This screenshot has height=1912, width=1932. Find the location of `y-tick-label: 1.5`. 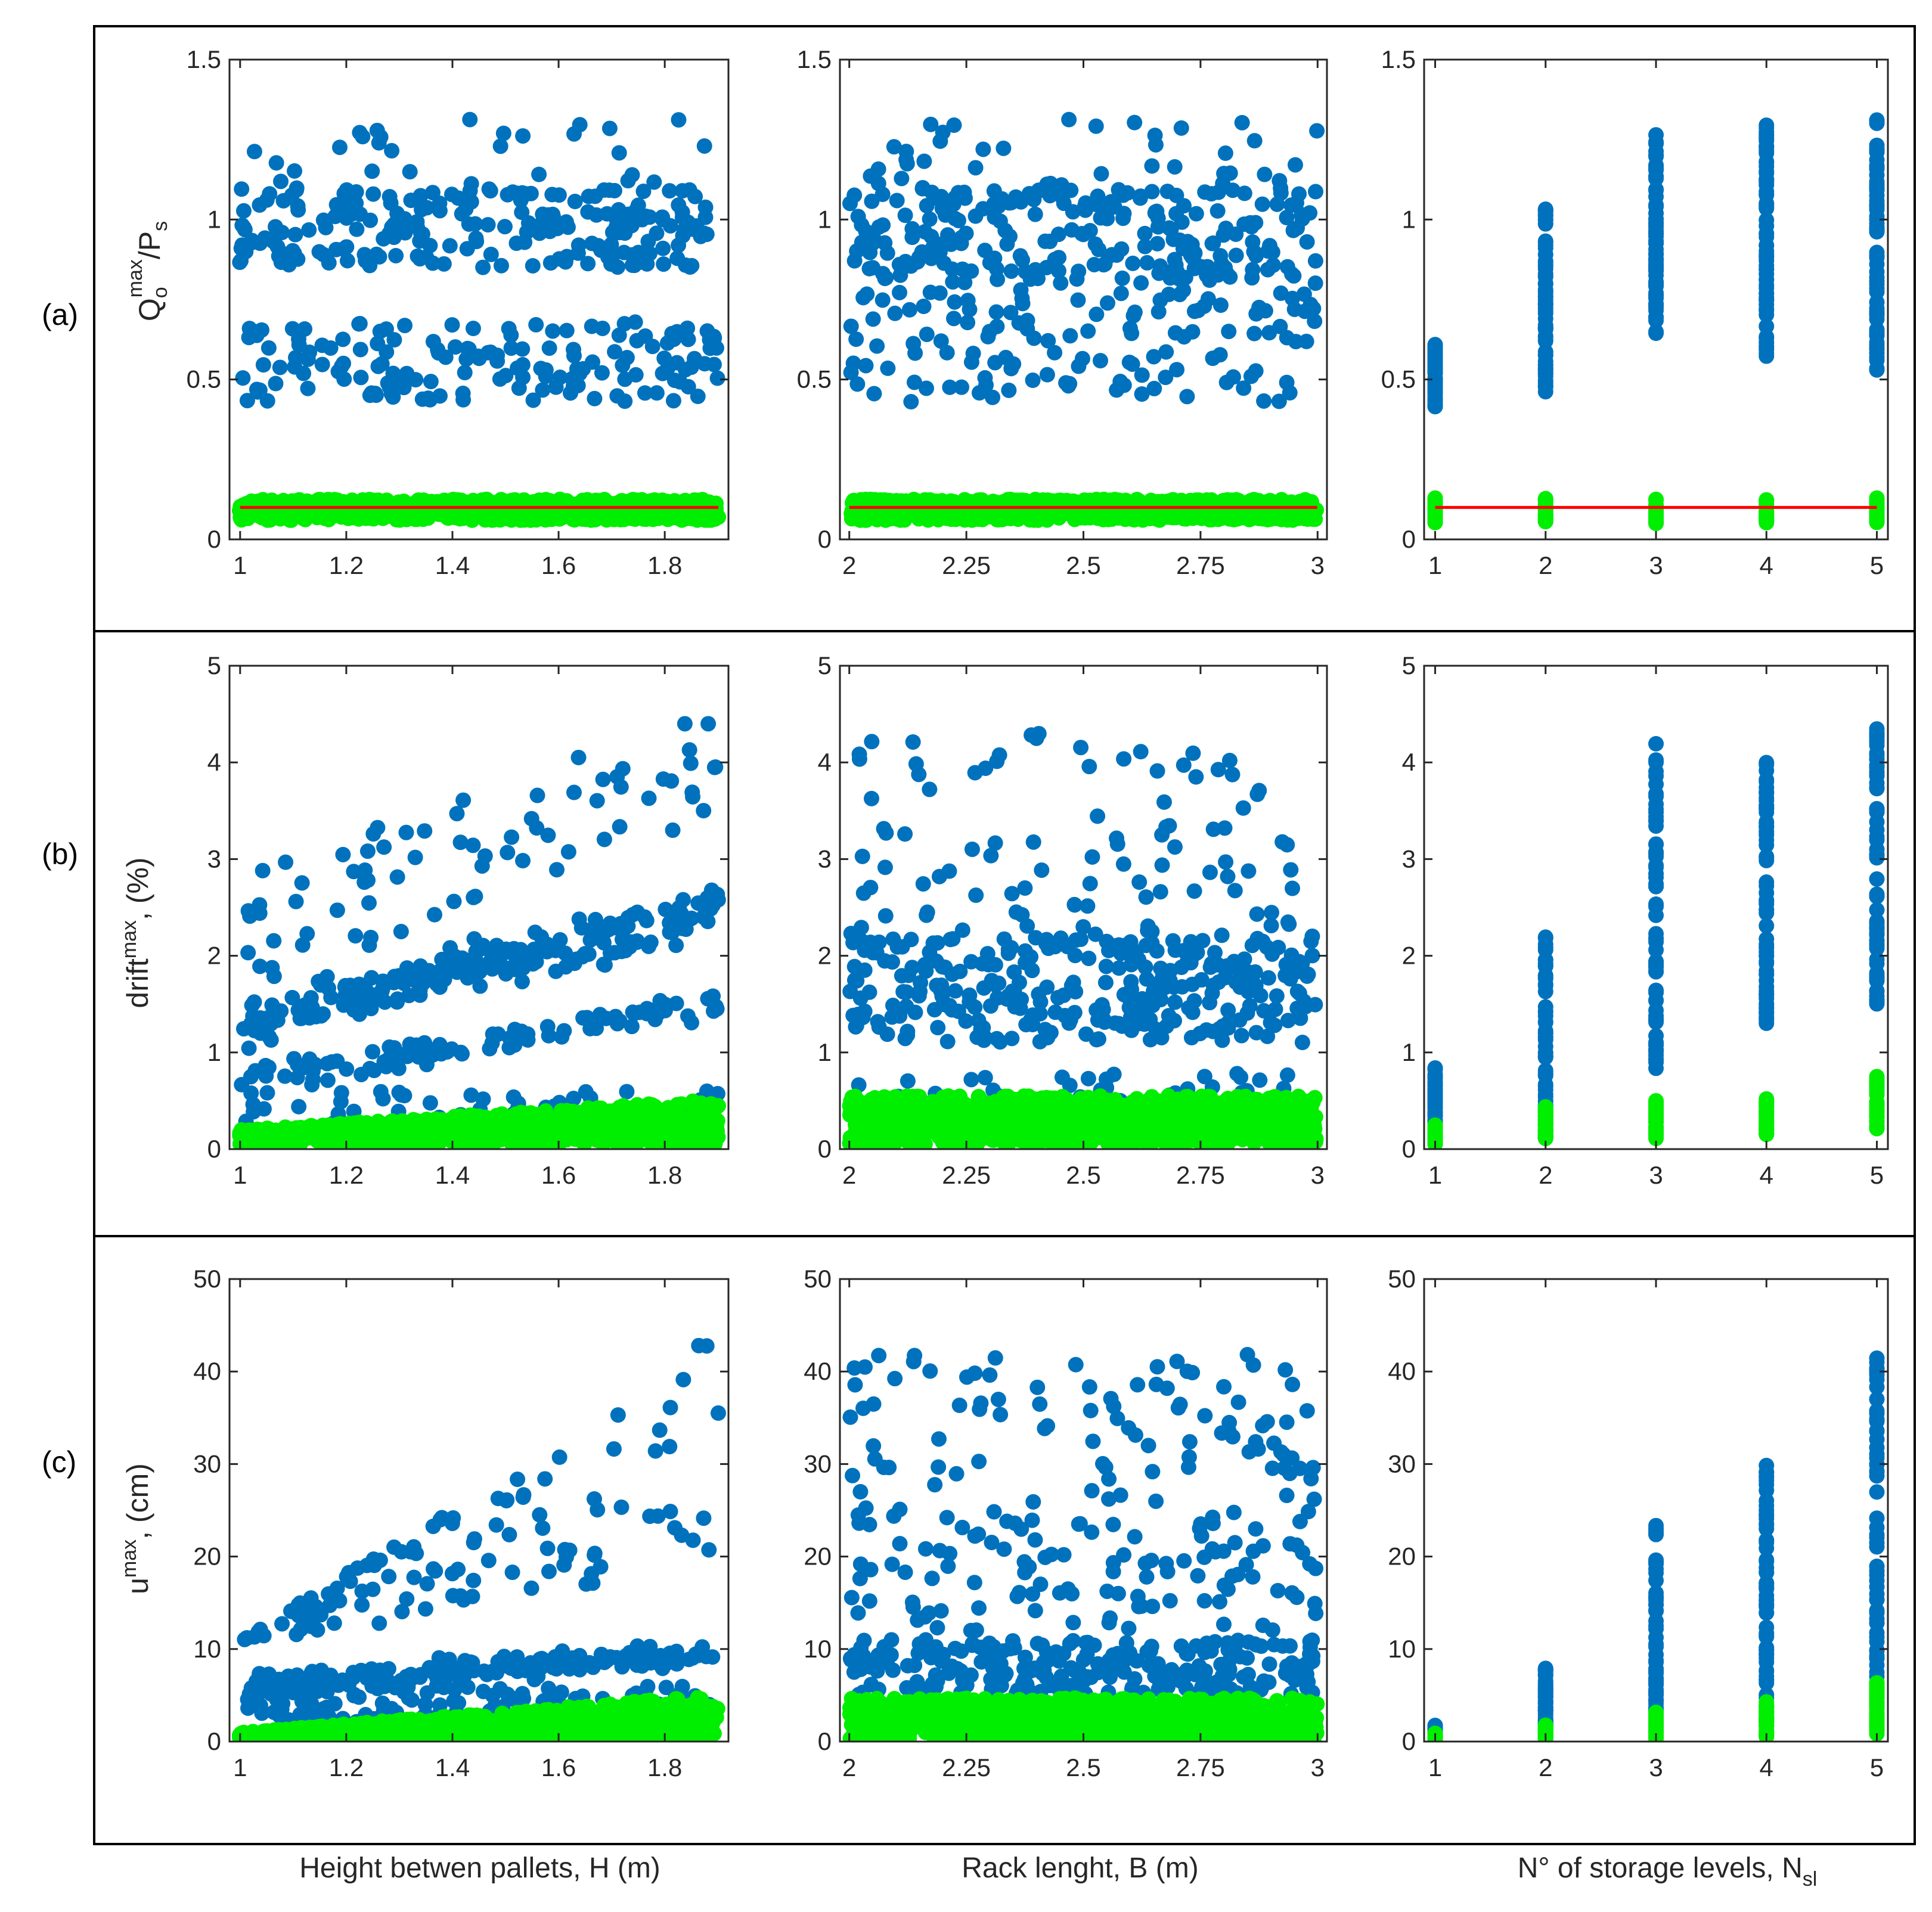

y-tick-label: 1.5 is located at coordinates (204, 59).